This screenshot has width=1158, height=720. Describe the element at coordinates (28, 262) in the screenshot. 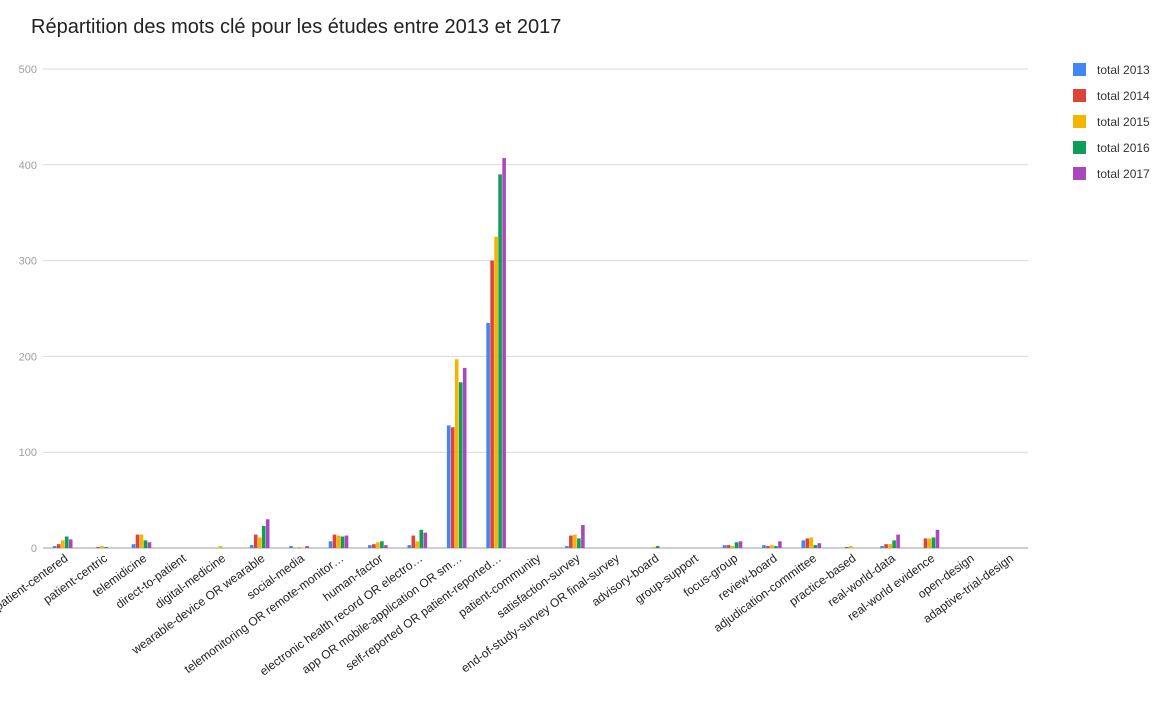

I see `y-tick-label: 300` at that location.